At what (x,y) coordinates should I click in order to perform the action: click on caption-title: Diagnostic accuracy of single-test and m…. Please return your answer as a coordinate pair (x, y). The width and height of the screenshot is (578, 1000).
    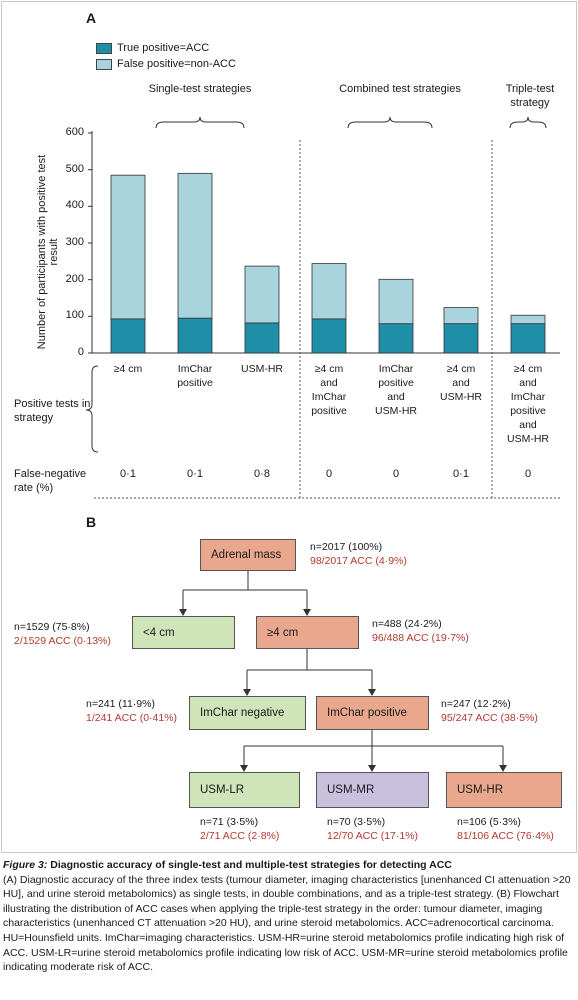
    Looking at the image, I should click on (249, 865).